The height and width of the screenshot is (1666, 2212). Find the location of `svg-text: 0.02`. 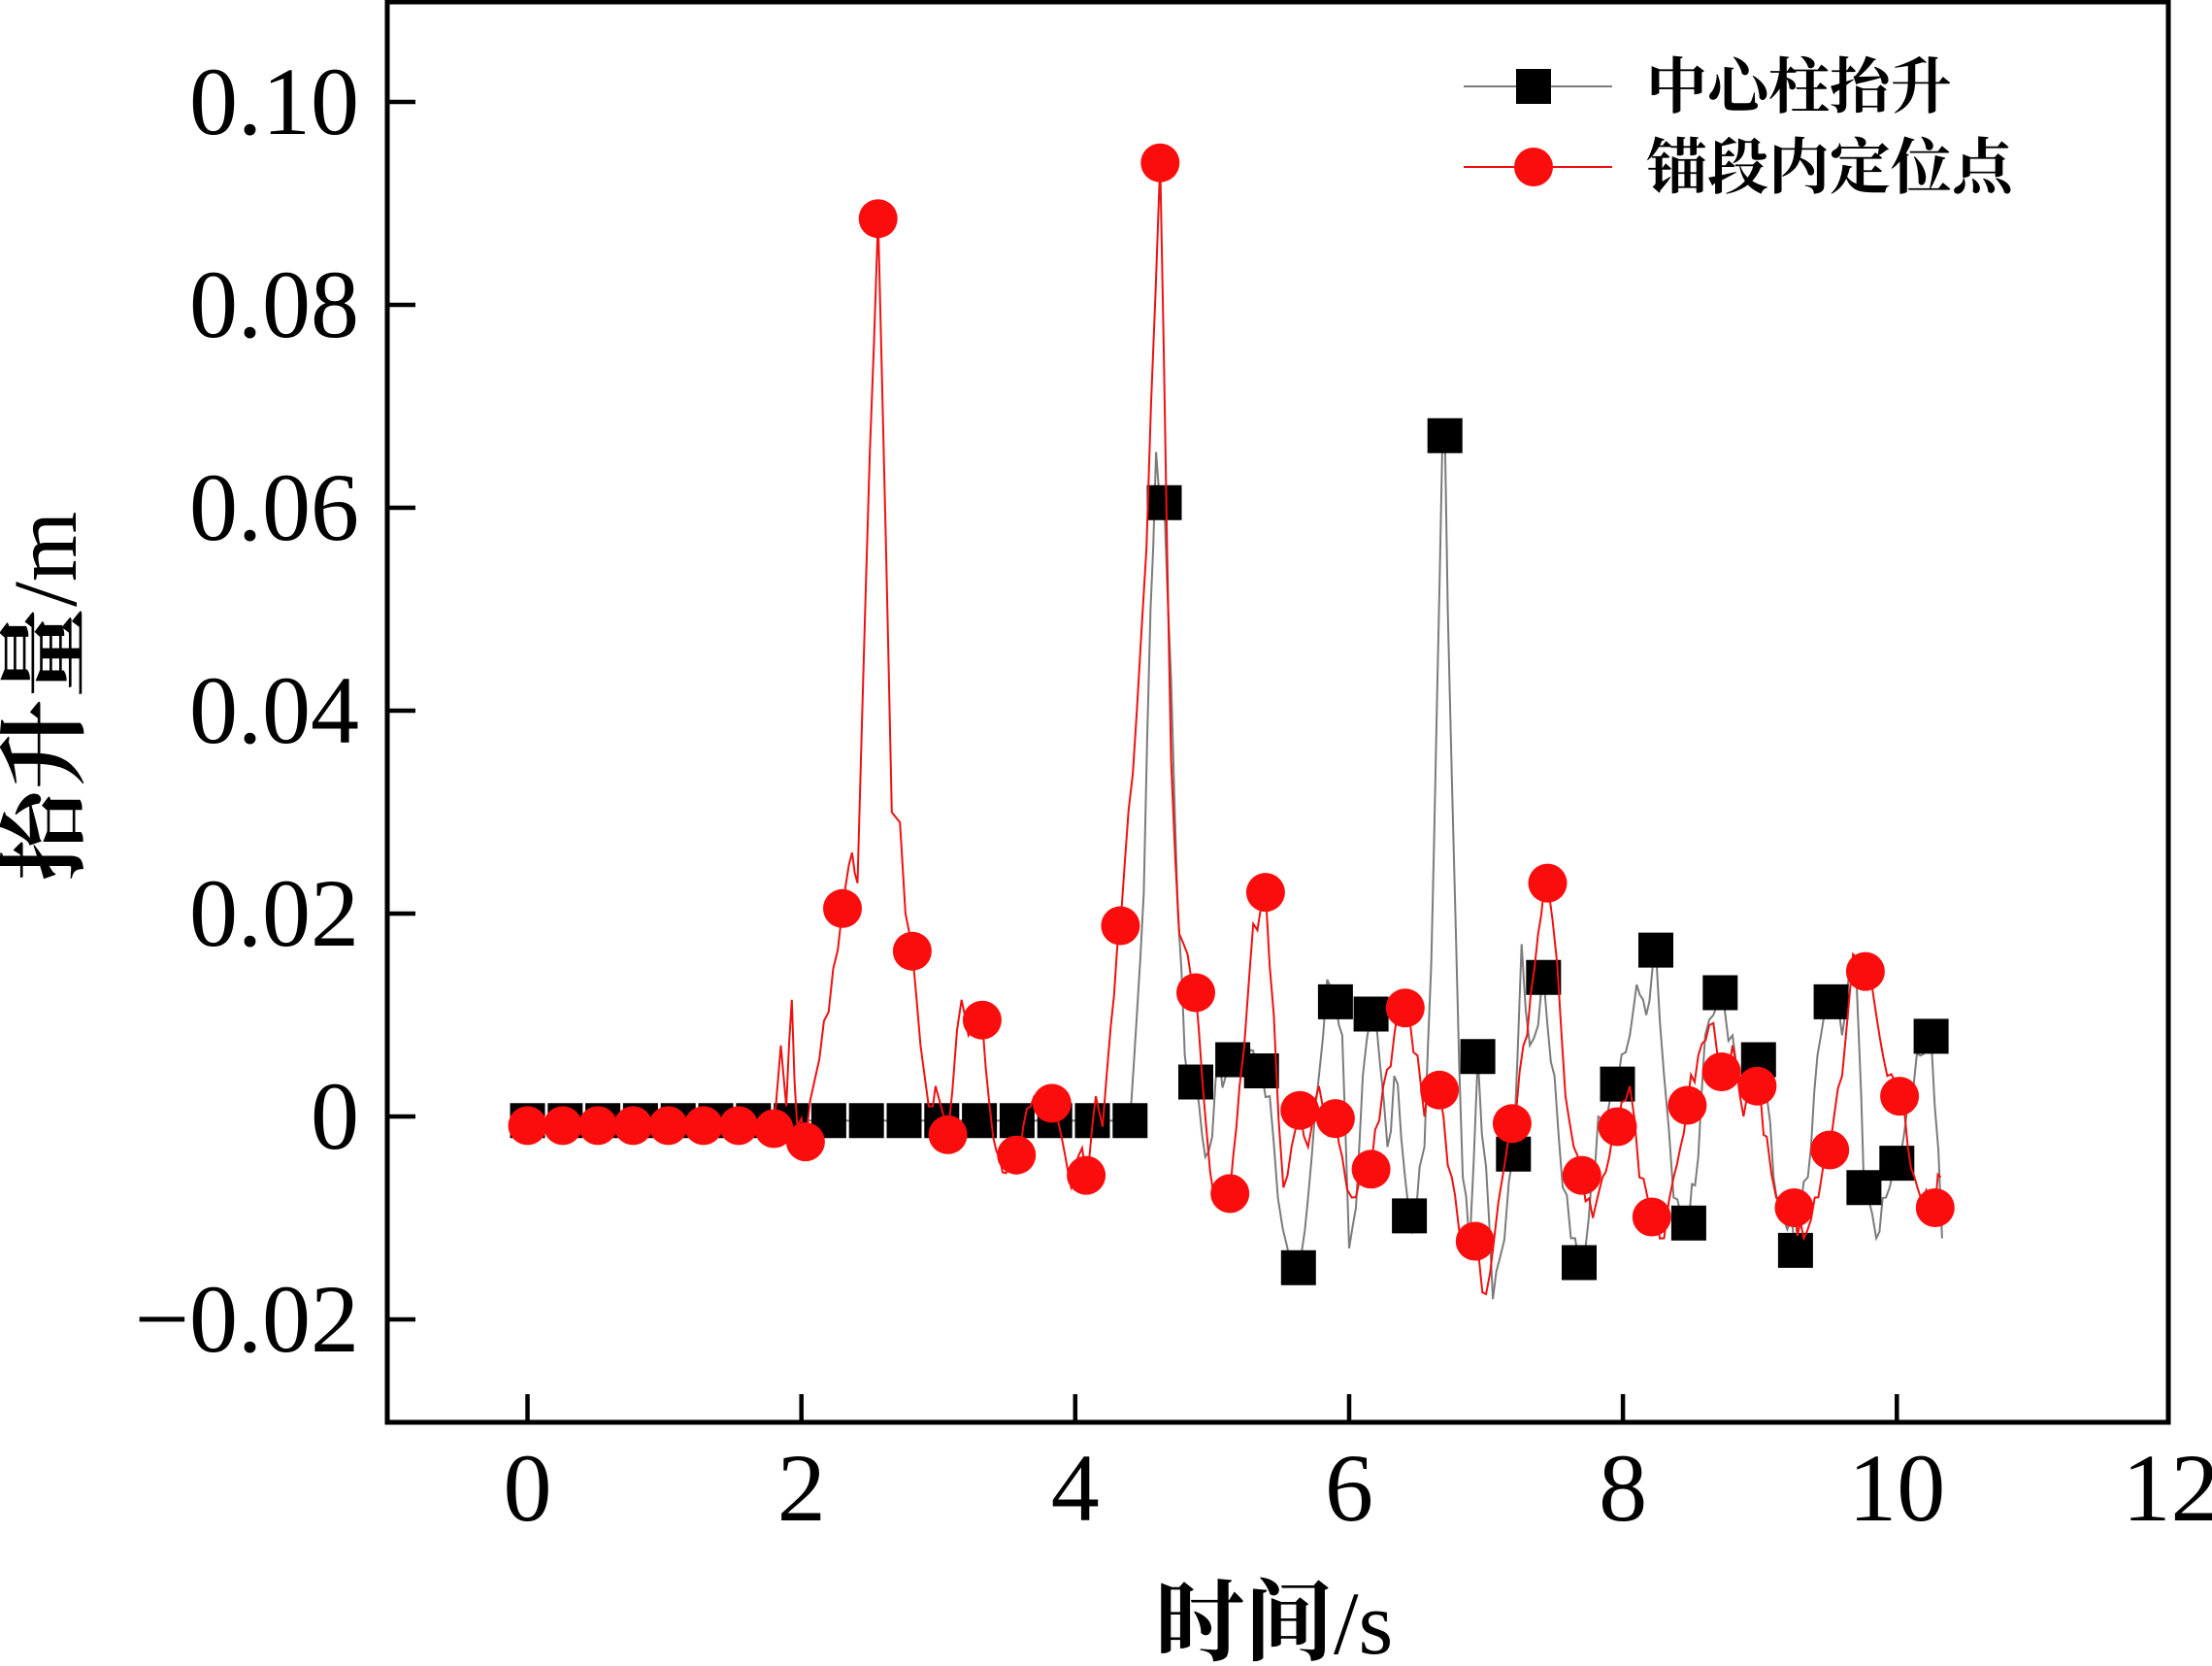

svg-text: 0.02 is located at coordinates (274, 913).